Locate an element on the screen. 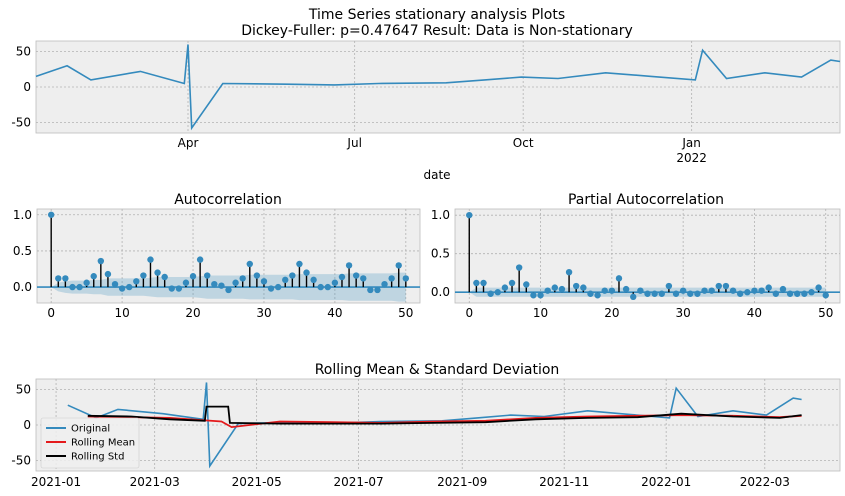  pacf-xtick-label: 0 is located at coordinates (469, 313).